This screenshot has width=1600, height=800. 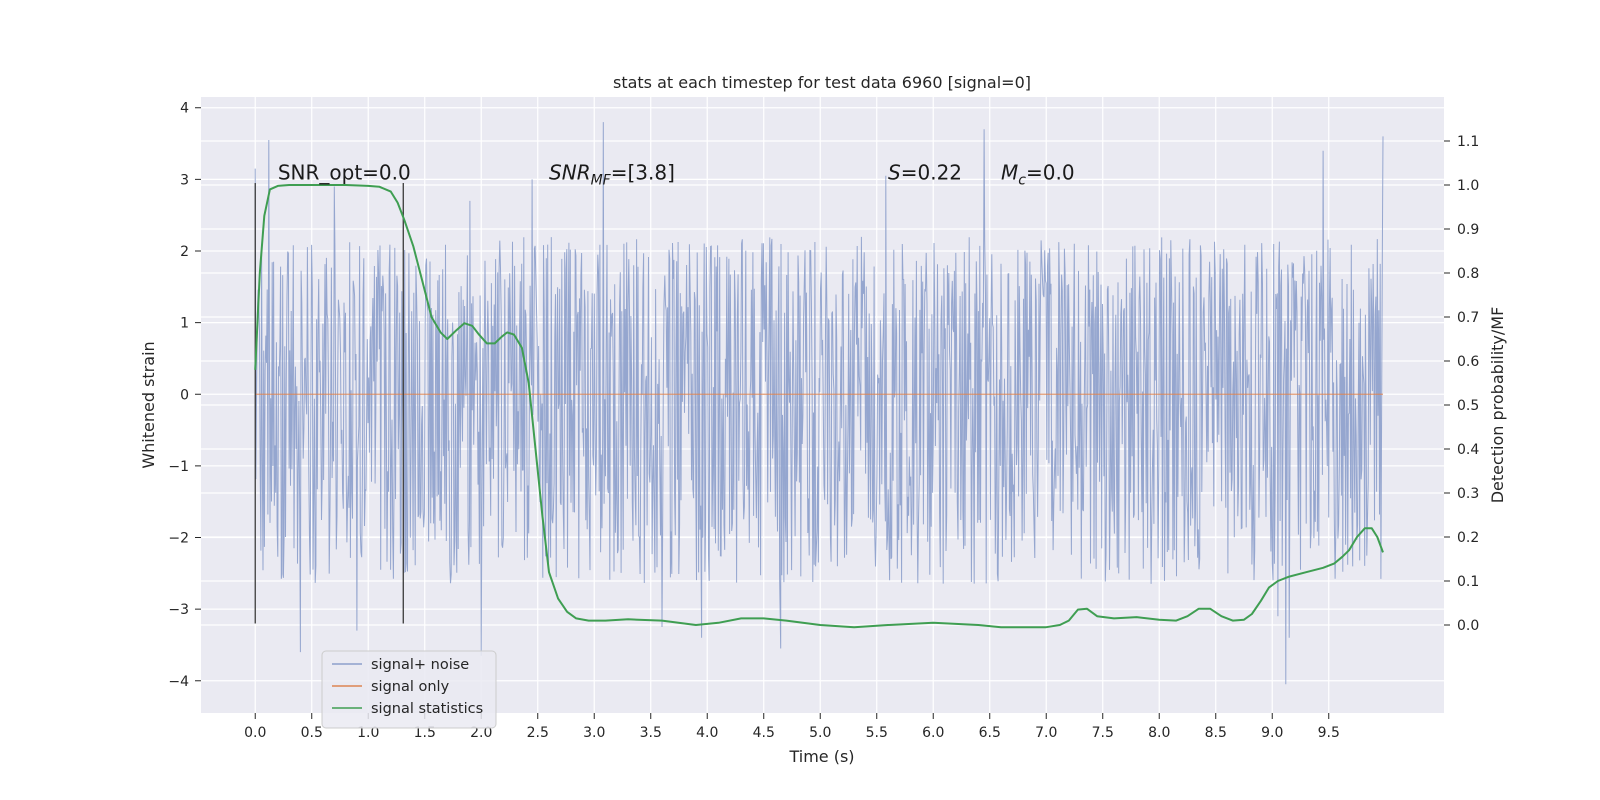 I want to click on y2-tick-label-6: 0.6, so click(x=1468, y=362).